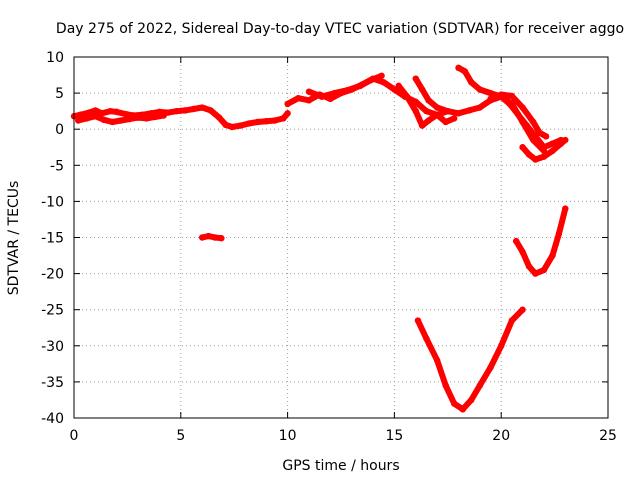 This screenshot has height=480, width=640. What do you see at coordinates (501, 436) in the screenshot?
I see `x-tick-label: 20` at bounding box center [501, 436].